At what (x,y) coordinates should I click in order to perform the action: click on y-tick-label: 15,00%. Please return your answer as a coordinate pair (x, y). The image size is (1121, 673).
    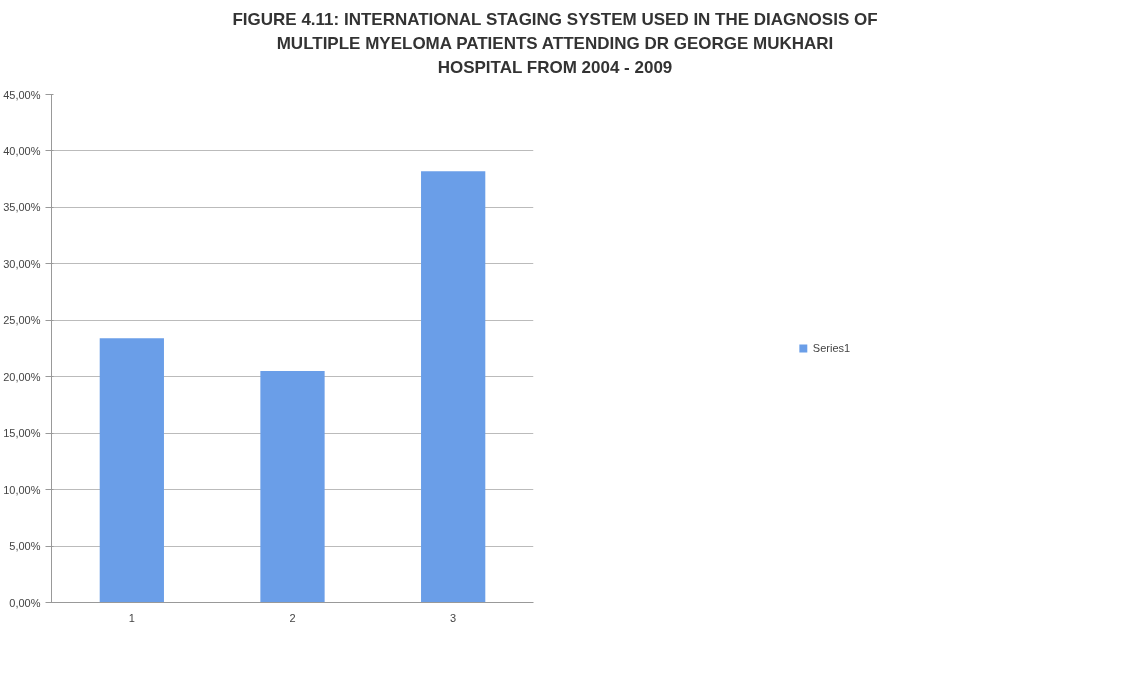
    Looking at the image, I should click on (22, 433).